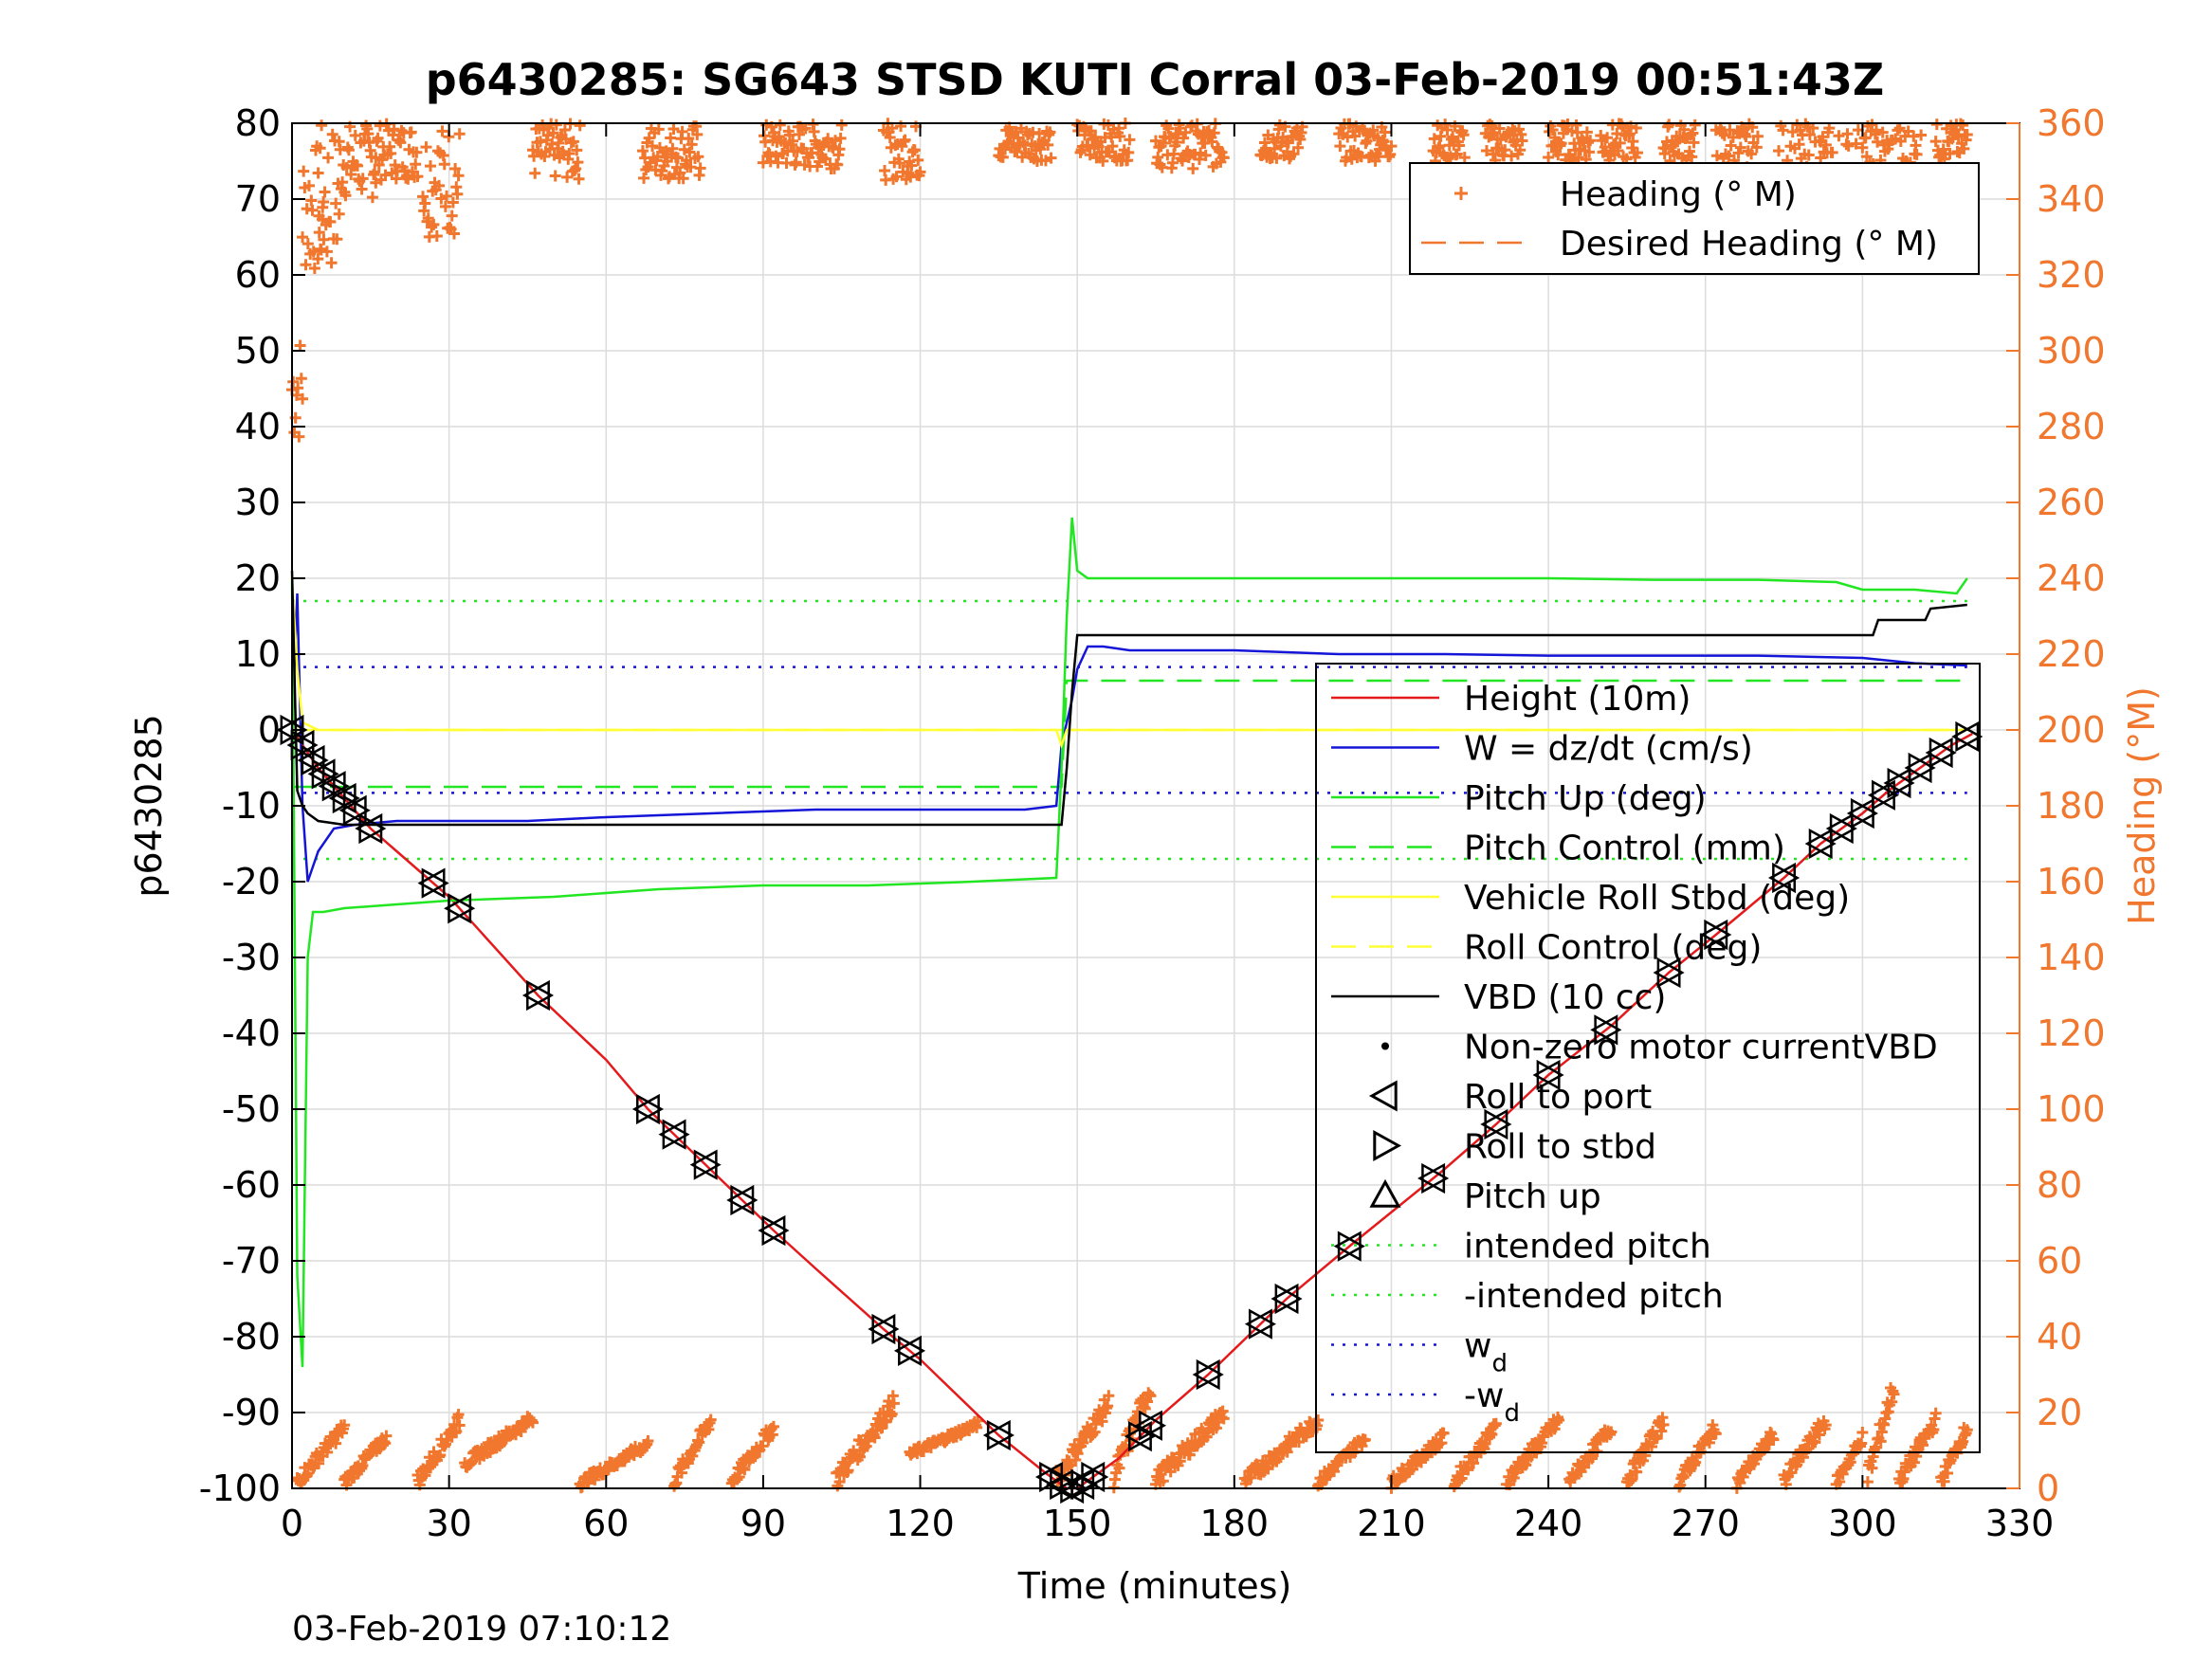  I want to click on x-tick-label: 330, so click(2020, 1523).